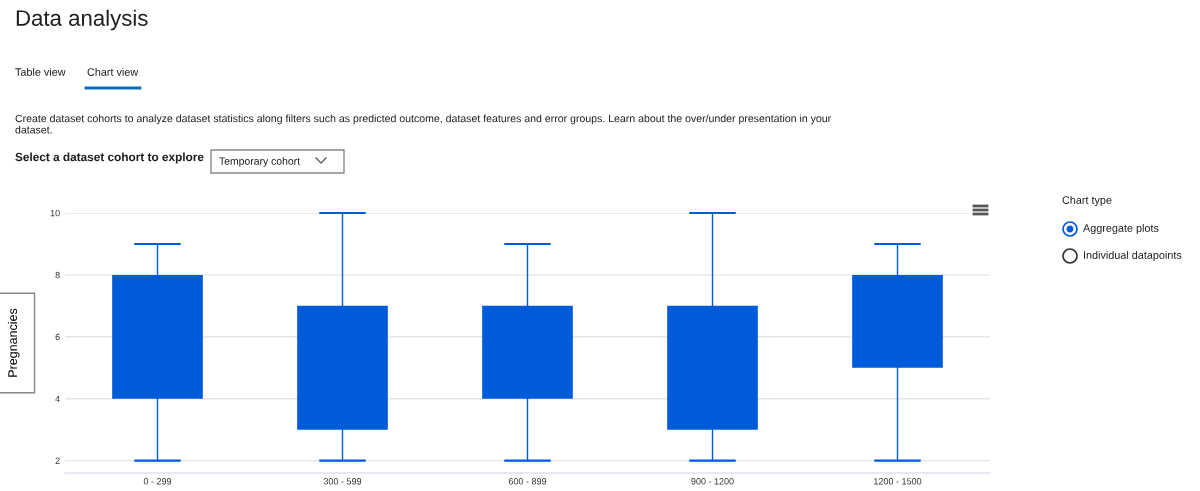 This screenshot has width=1200, height=491. What do you see at coordinates (423, 124) in the screenshot?
I see `chart-subtitle: Create dataset cohorts to analyze dataset statistics along filters such as predicted outcome, dataset features and error groups. Learn about the over/under presentation in your dataset.` at bounding box center [423, 124].